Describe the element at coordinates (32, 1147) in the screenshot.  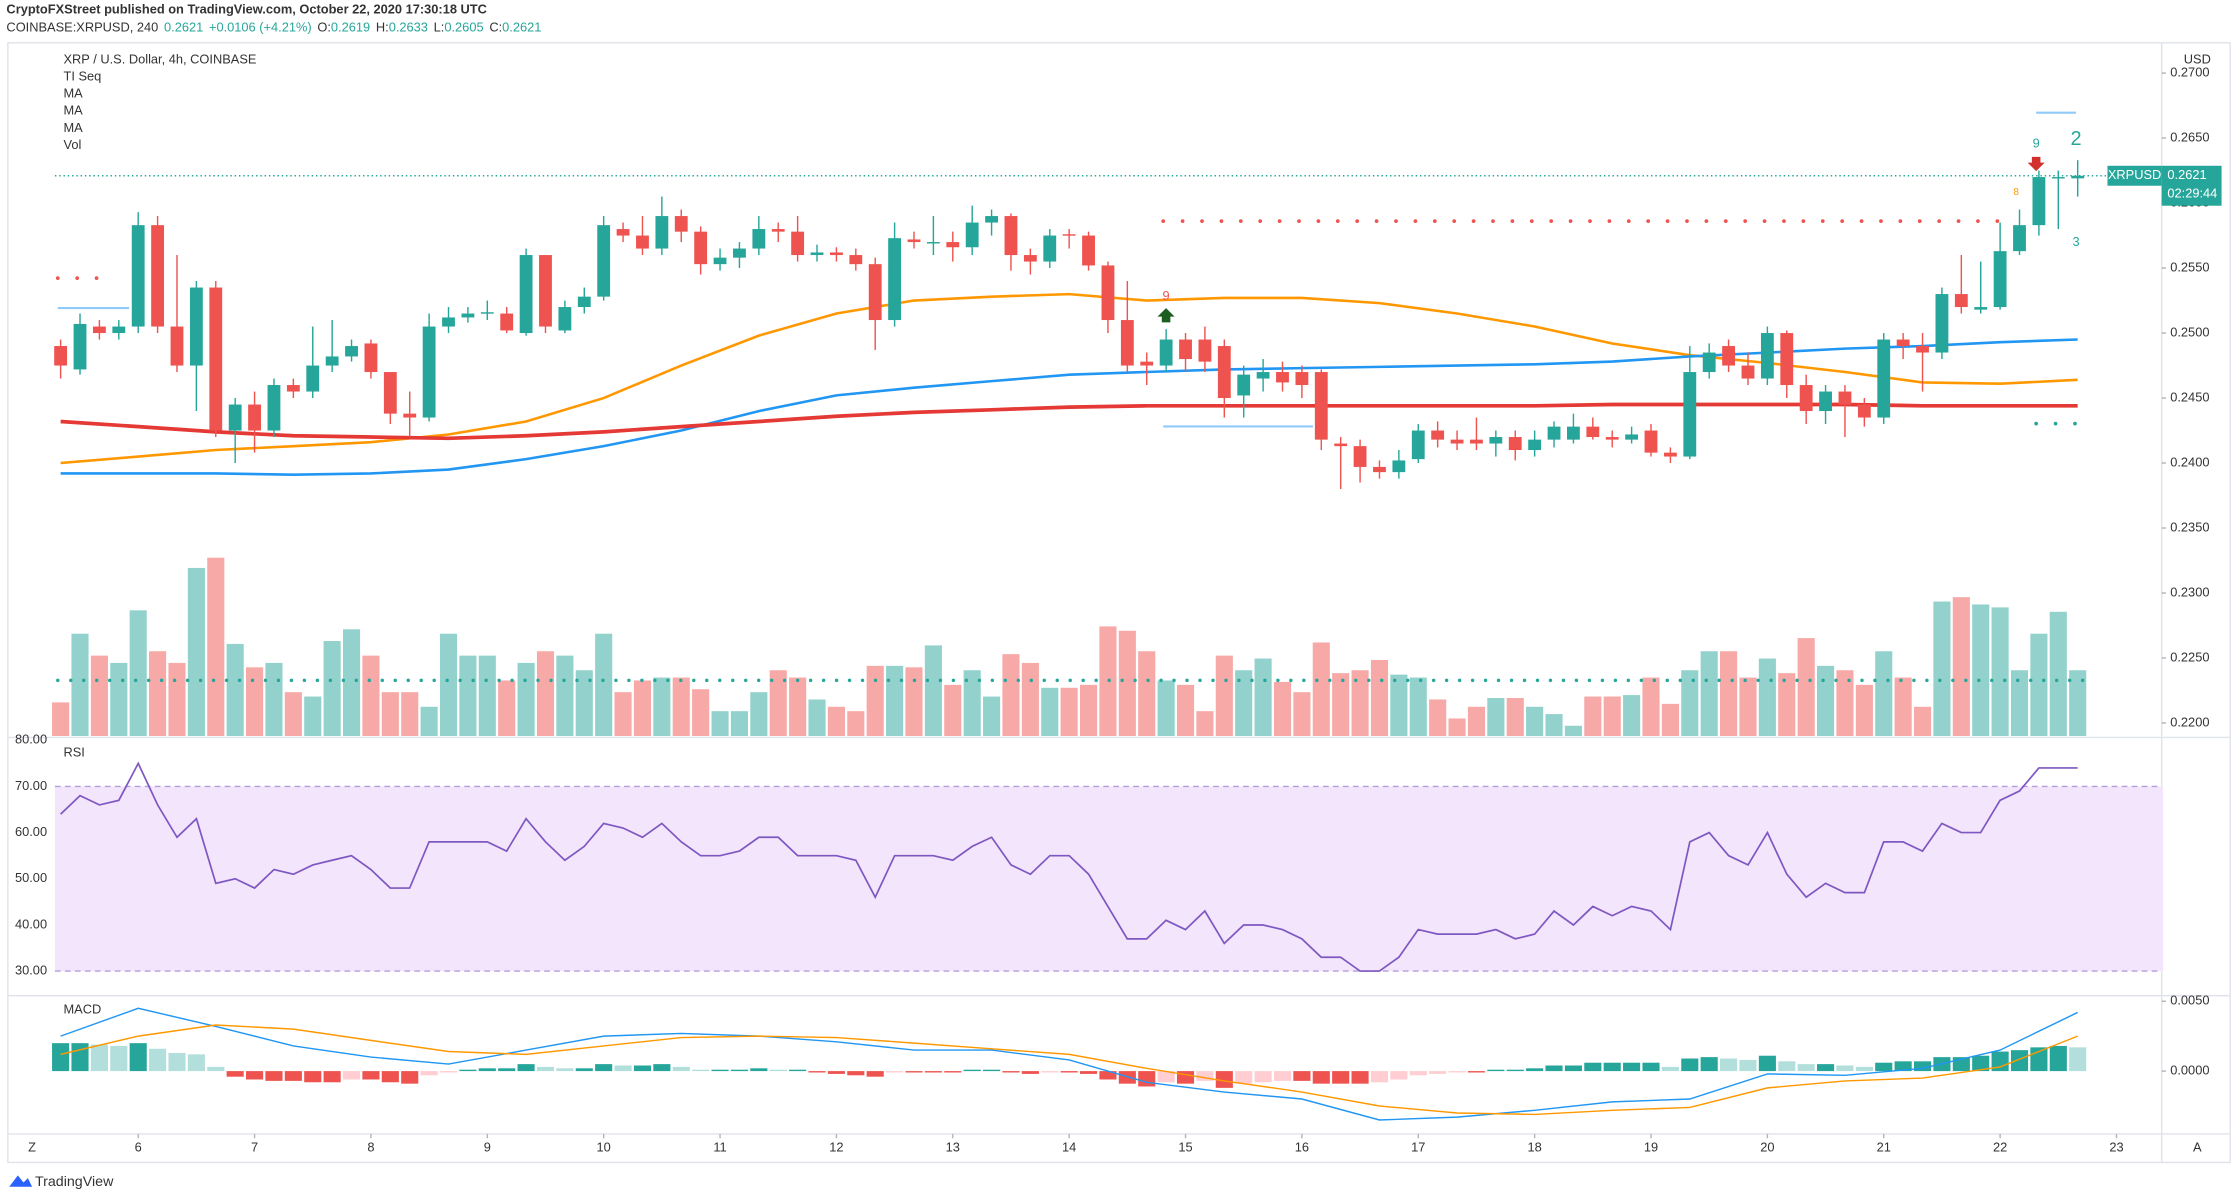
I see `control-button: Z` at that location.